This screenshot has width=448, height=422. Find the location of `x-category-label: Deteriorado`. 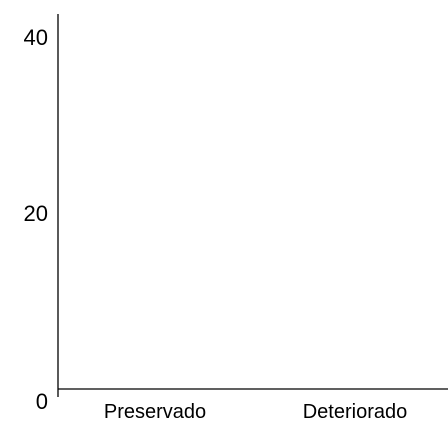

x-category-label: Deteriorado is located at coordinates (355, 411).